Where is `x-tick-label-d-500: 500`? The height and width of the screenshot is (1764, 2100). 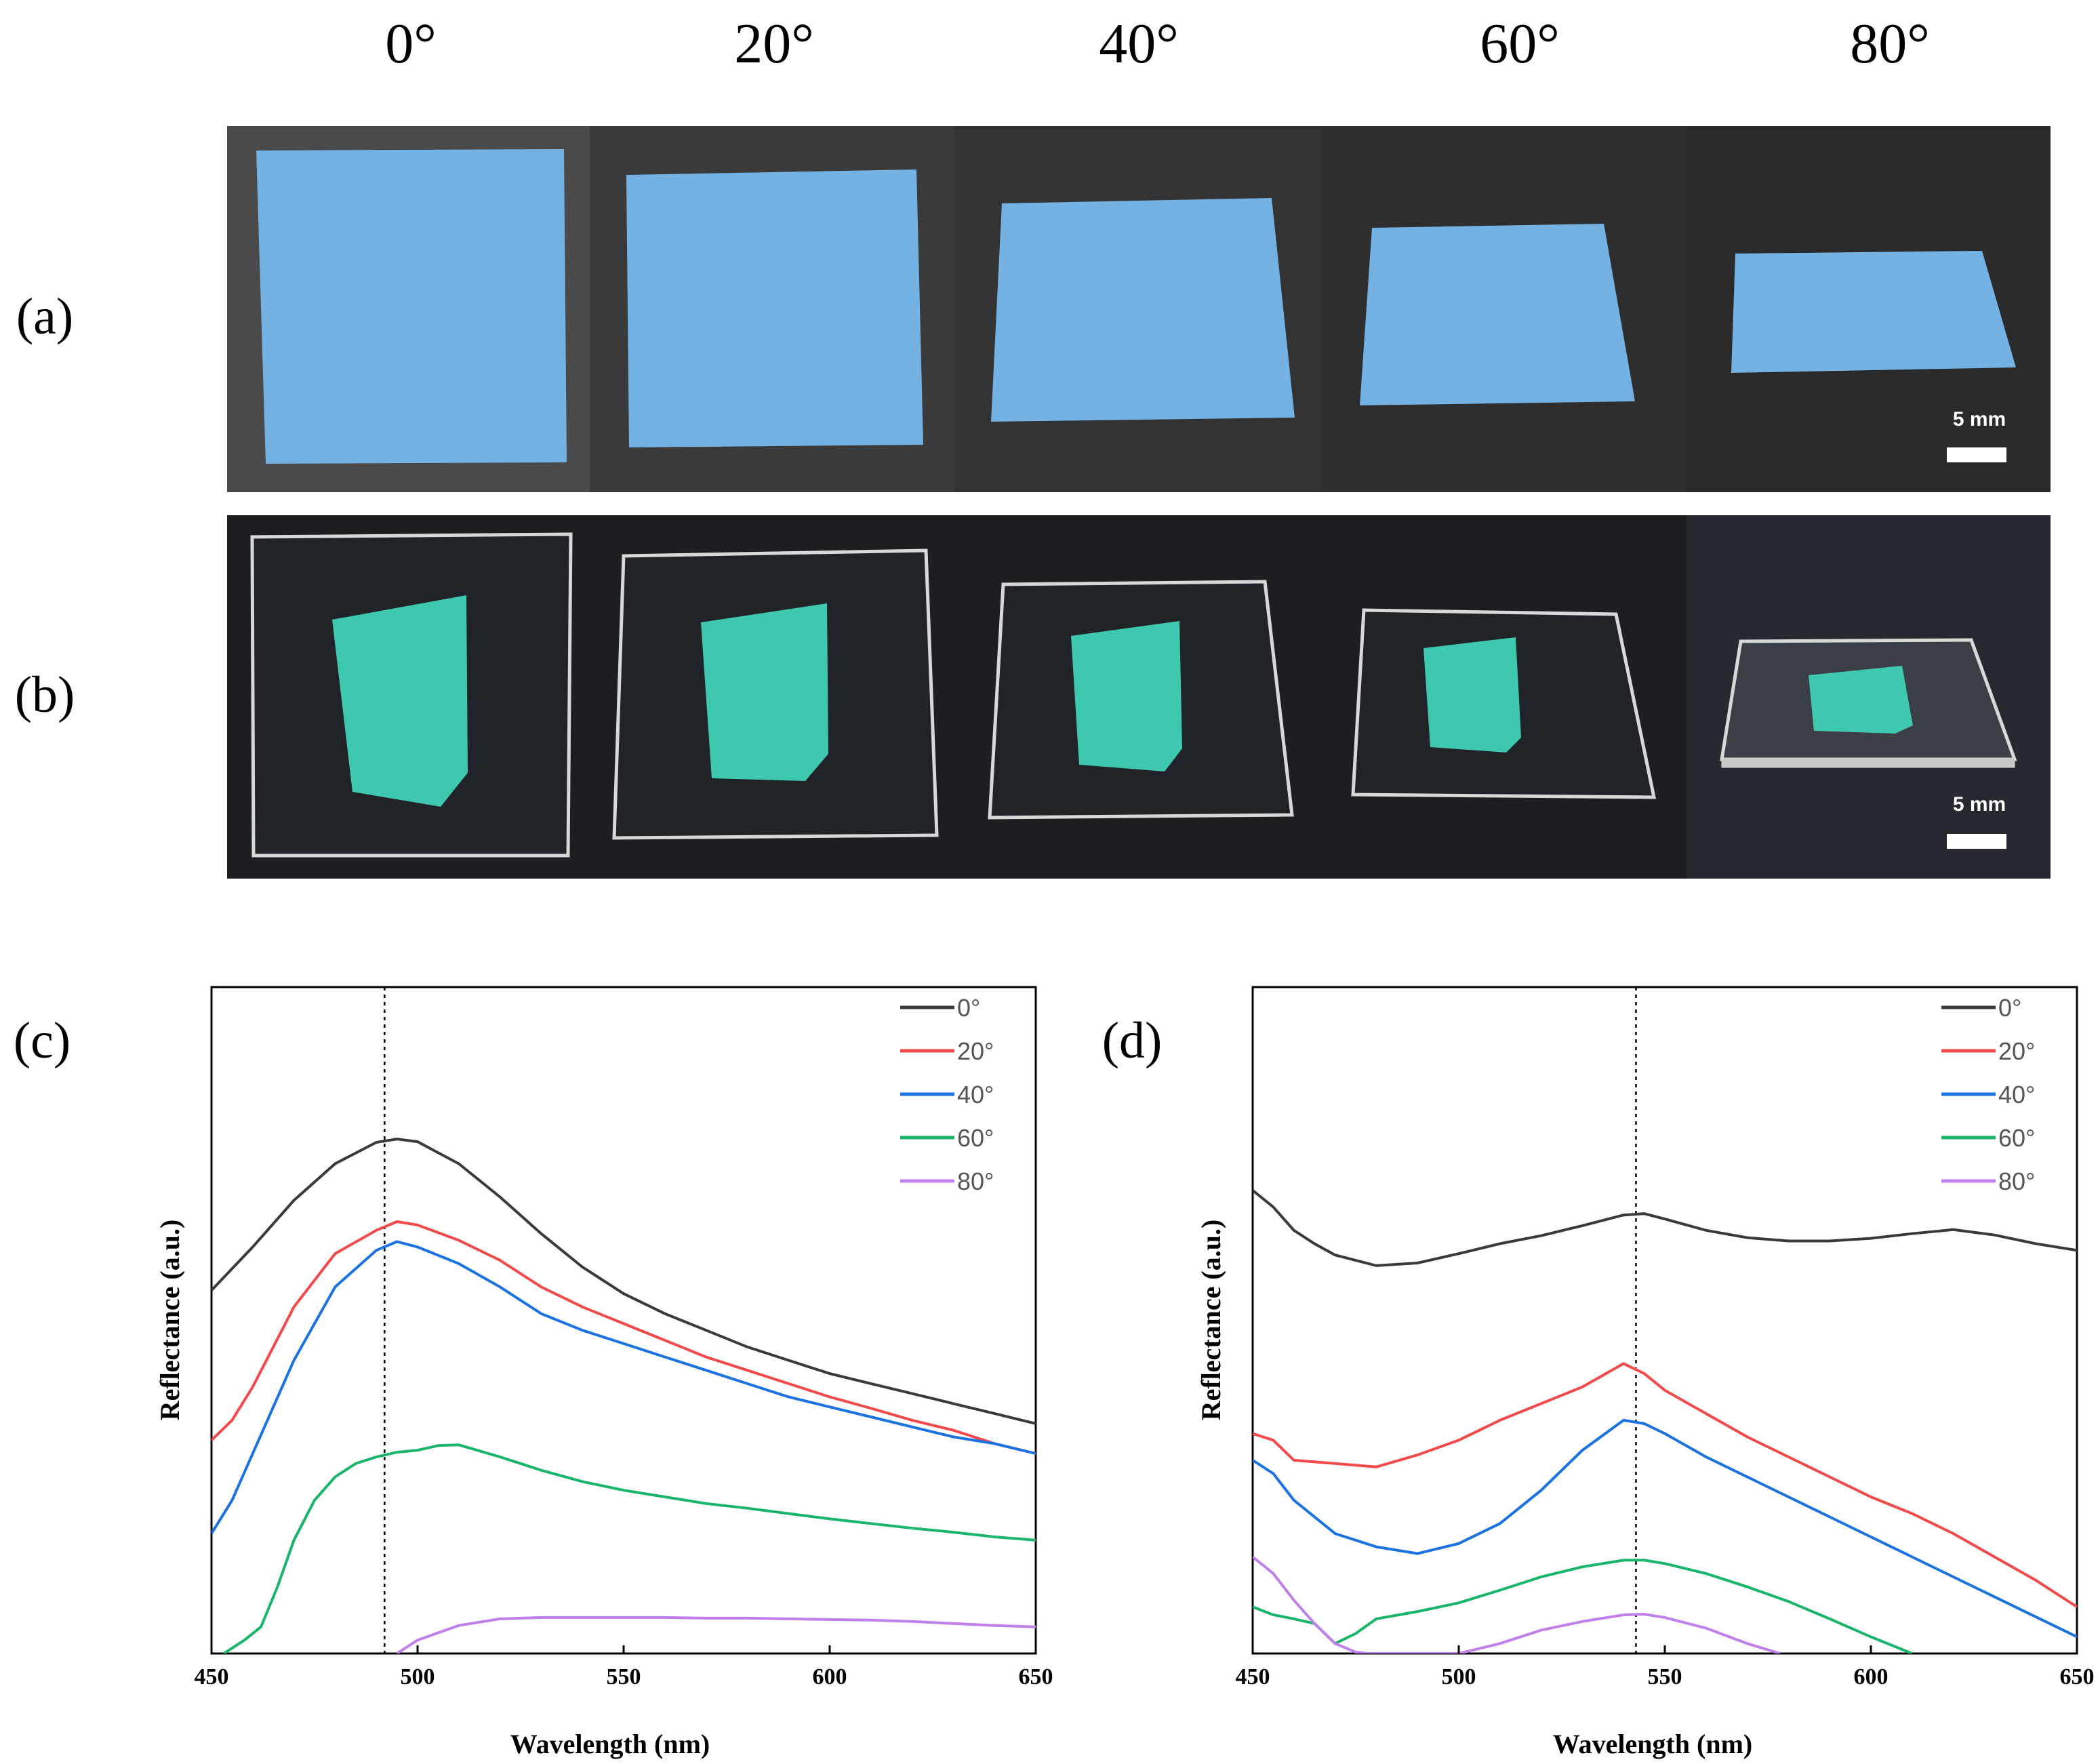
x-tick-label-d-500: 500 is located at coordinates (1459, 1676).